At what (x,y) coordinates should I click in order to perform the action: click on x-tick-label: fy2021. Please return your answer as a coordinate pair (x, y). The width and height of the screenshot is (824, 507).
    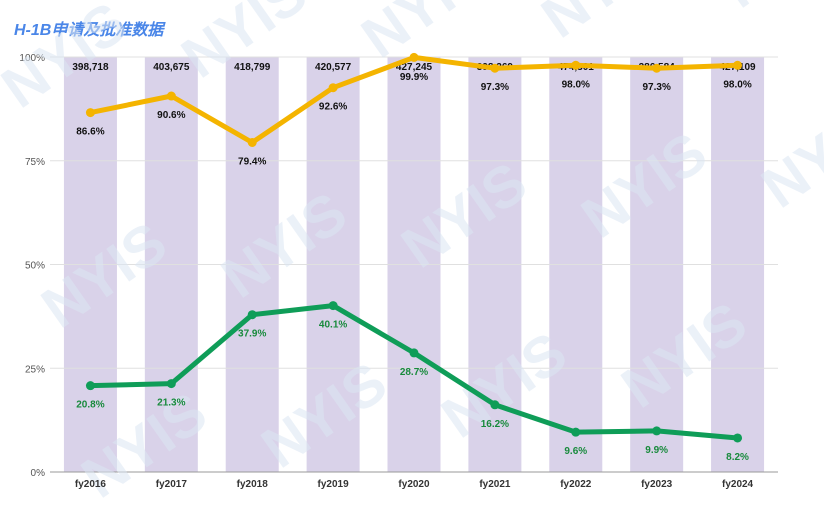
    Looking at the image, I should click on (495, 484).